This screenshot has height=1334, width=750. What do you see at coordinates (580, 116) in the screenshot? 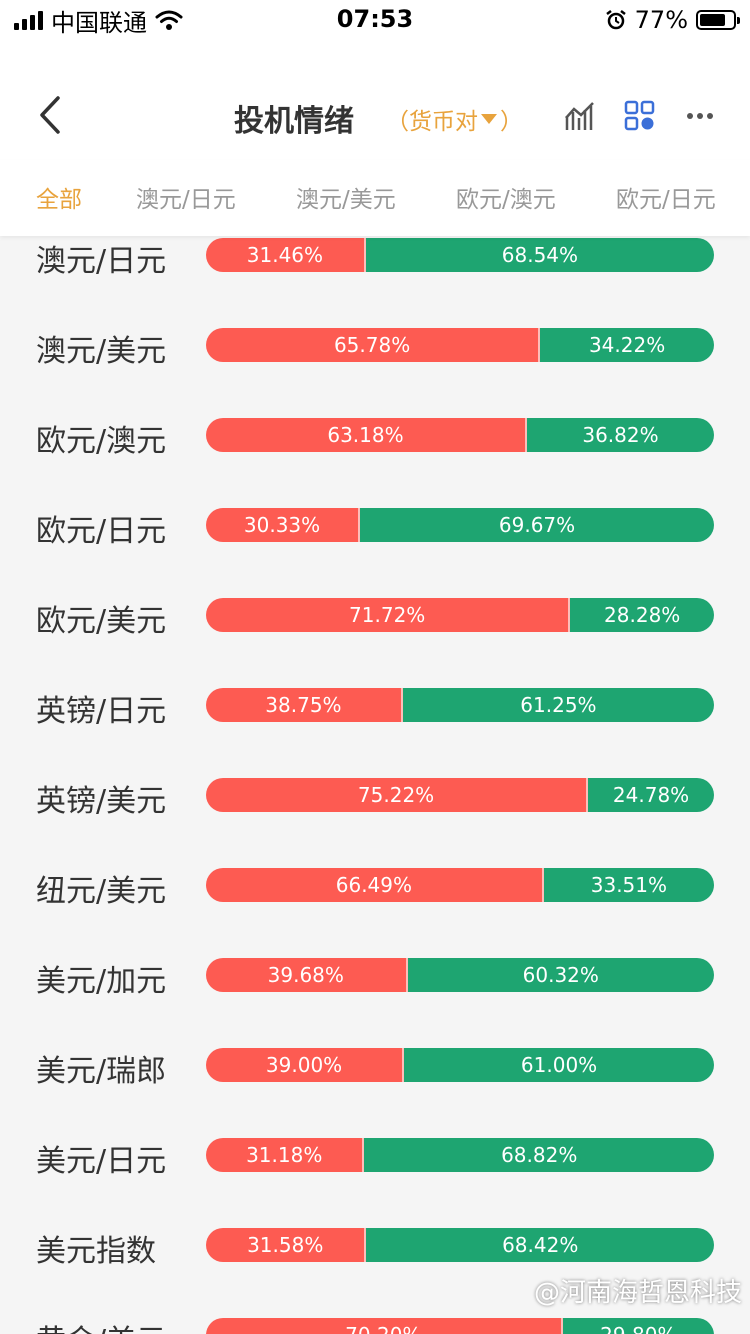
I see `chart-icon` at bounding box center [580, 116].